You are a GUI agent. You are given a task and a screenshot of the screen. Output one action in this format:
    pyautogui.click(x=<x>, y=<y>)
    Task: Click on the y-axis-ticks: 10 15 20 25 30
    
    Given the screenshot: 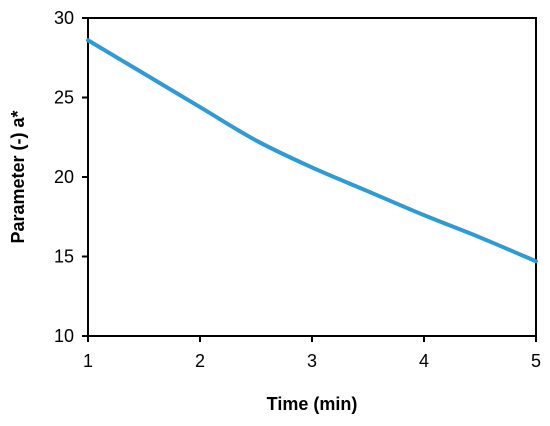 What is the action you would take?
    pyautogui.click(x=71, y=177)
    